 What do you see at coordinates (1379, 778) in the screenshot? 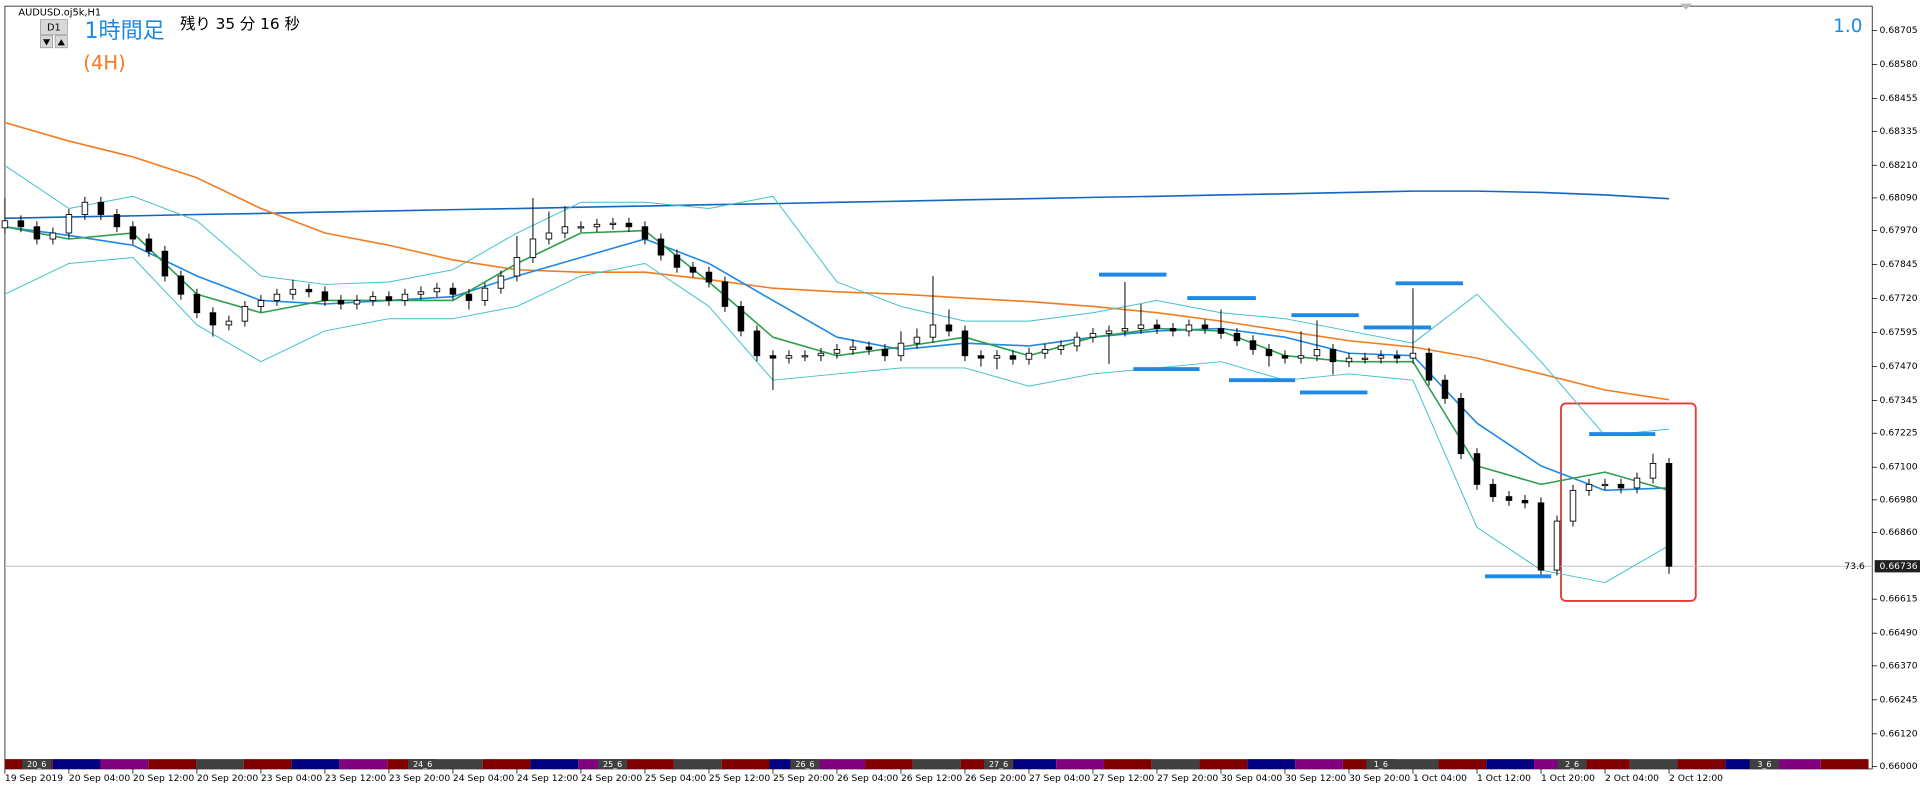
I see `x-tick-label: 30 Sep 20:00` at bounding box center [1379, 778].